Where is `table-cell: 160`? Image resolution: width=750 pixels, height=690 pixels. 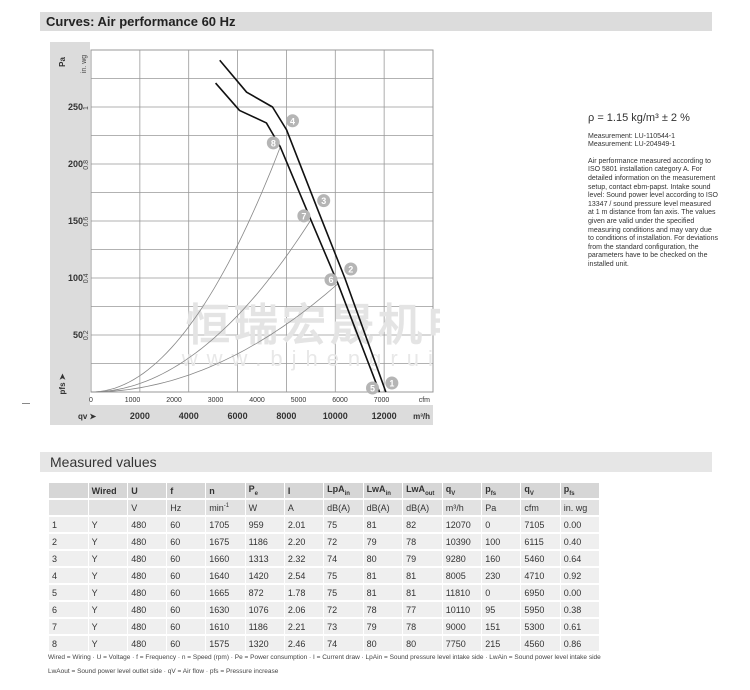 table-cell: 160 is located at coordinates (501, 558).